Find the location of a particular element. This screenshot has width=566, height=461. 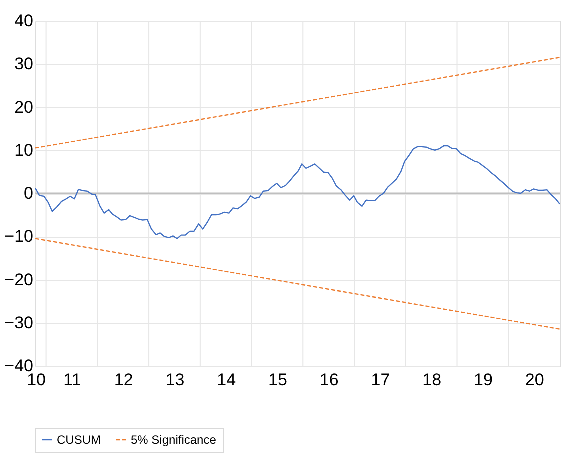

y-tick-label: 0 is located at coordinates (29, 193).